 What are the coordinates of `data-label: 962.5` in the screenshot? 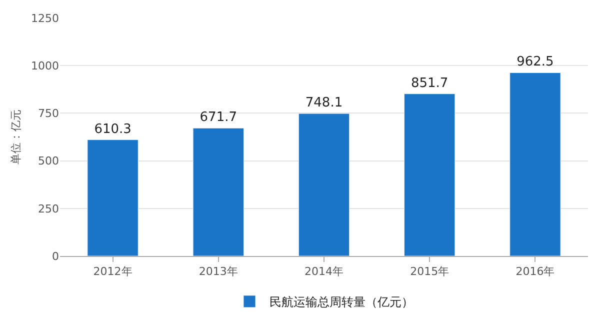 It's located at (535, 62).